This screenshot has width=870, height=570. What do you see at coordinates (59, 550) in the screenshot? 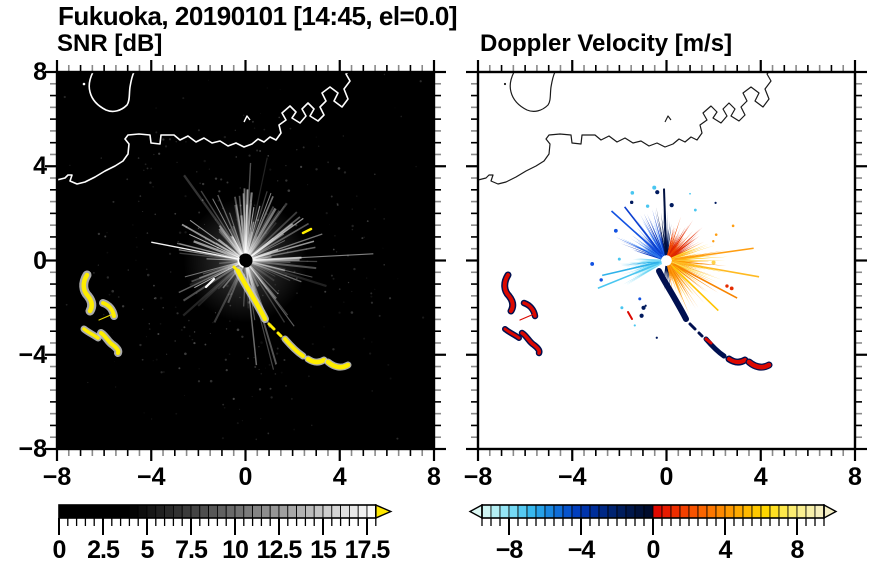
I see `snr-colorbar-scale-tick-label: 0` at bounding box center [59, 550].